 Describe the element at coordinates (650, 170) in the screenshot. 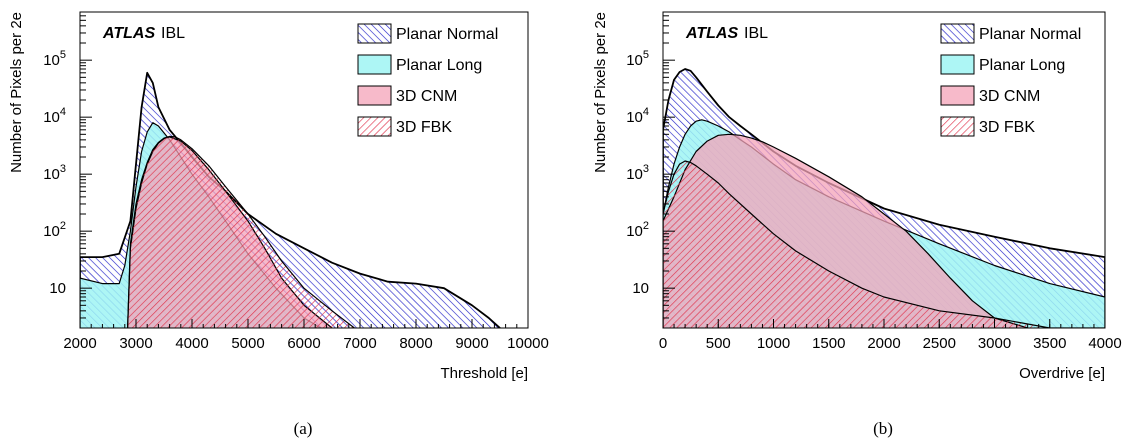

I see `panel-b-y-ticks: 10 10² 10³ 10⁴ 10⁵` at that location.